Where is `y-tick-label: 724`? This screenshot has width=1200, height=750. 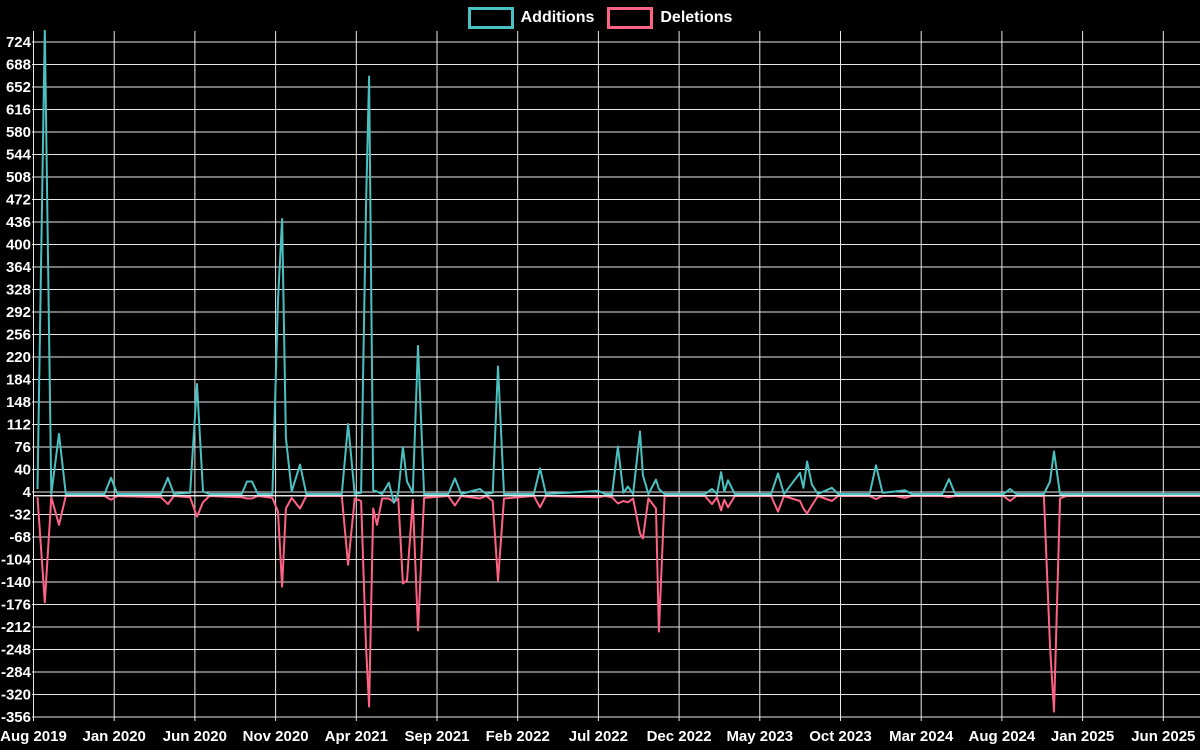 y-tick-label: 724 is located at coordinates (19, 42).